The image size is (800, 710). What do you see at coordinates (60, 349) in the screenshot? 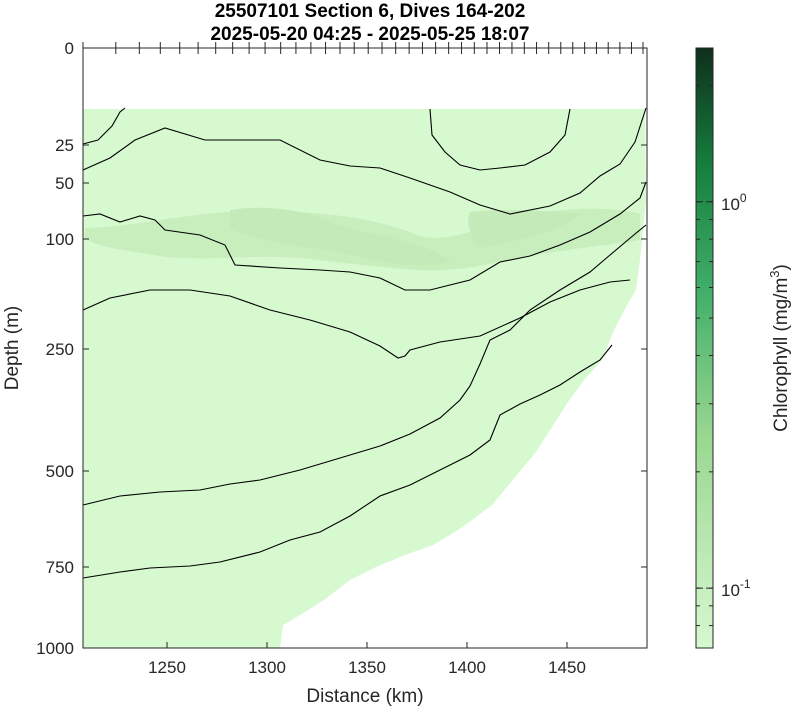
I see `y-tick-label: 250` at bounding box center [60, 349].